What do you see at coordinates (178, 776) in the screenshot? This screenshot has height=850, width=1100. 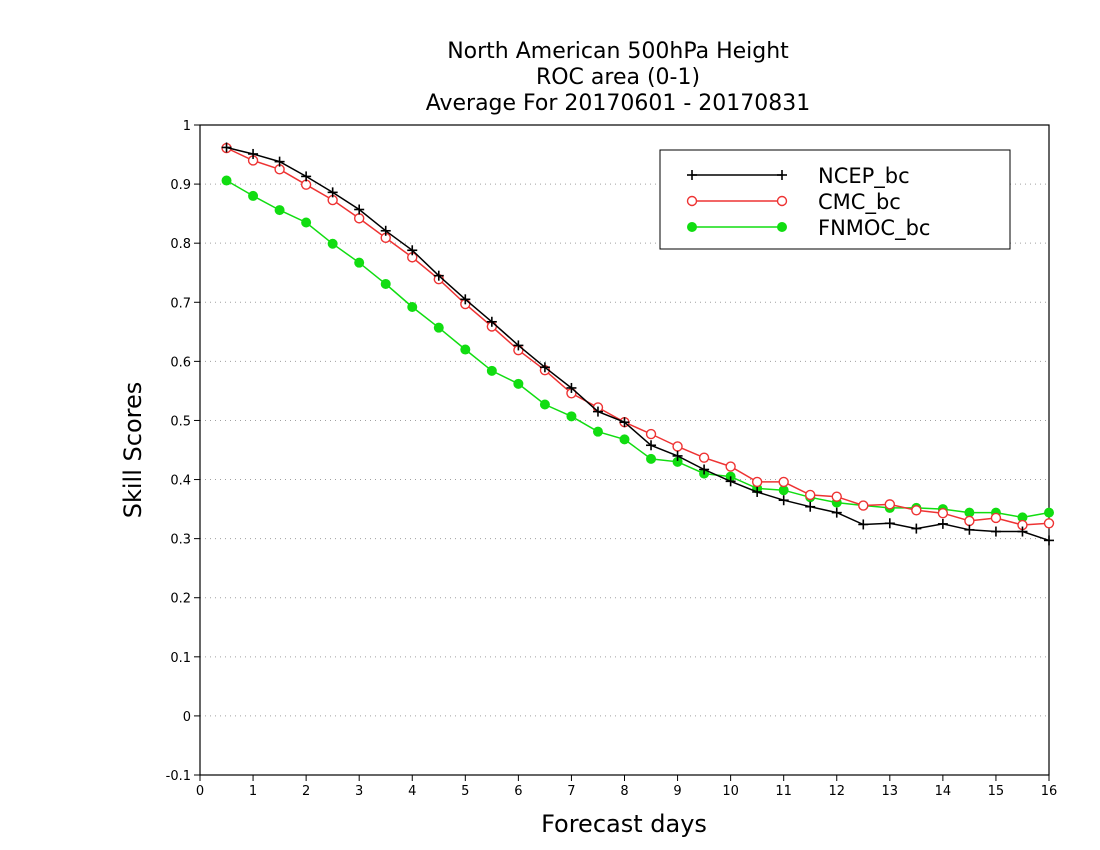 I see `y-tick-label: -0.1` at bounding box center [178, 776].